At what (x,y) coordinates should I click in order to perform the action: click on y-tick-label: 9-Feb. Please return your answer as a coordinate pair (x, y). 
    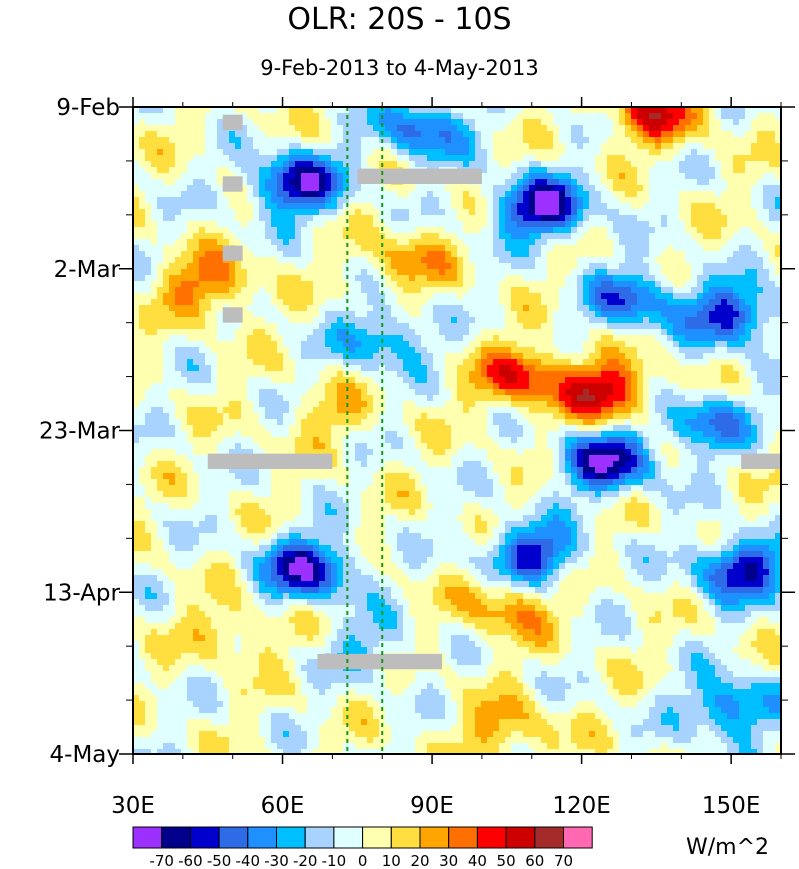
    Looking at the image, I should click on (88, 108).